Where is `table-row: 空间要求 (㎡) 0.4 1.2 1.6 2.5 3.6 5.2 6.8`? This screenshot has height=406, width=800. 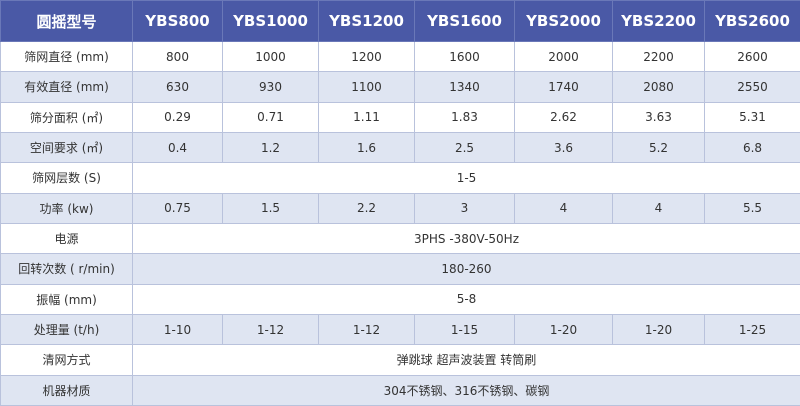
table-row: 空间要求 (㎡) 0.4 1.2 1.6 2.5 3.6 5.2 6.8 is located at coordinates (400, 147).